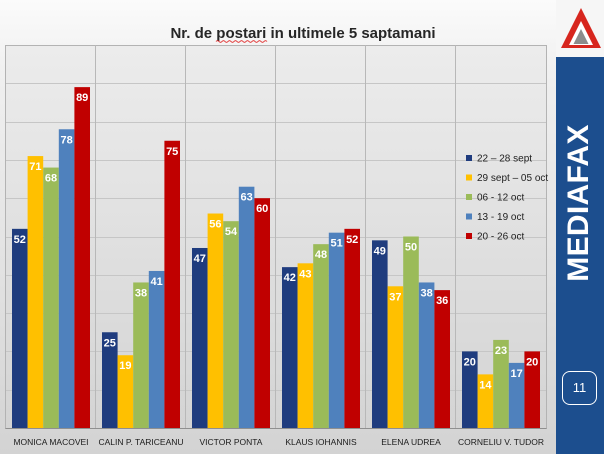  Describe the element at coordinates (470, 362) in the screenshot. I see `data-label-corneliu-v-tudor-22-28-sept: 20` at that location.